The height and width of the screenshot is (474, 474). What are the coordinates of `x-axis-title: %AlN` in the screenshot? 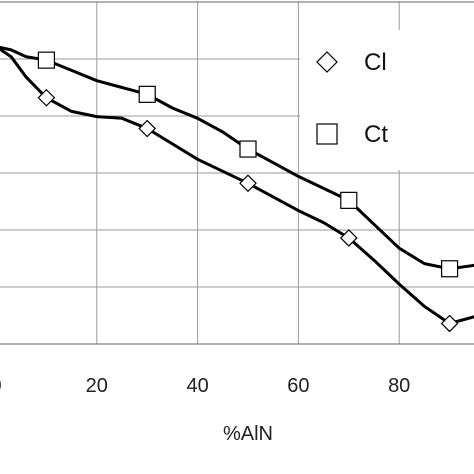 It's located at (248, 434).